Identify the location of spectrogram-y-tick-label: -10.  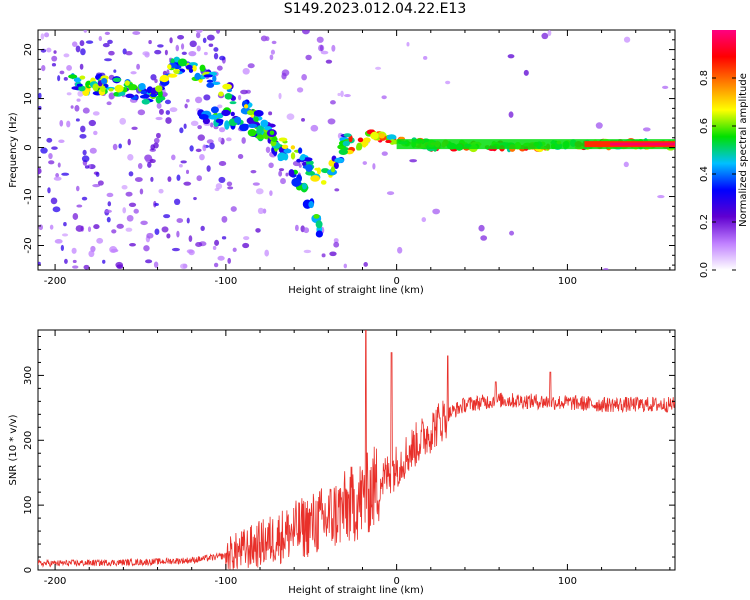
(28, 196).